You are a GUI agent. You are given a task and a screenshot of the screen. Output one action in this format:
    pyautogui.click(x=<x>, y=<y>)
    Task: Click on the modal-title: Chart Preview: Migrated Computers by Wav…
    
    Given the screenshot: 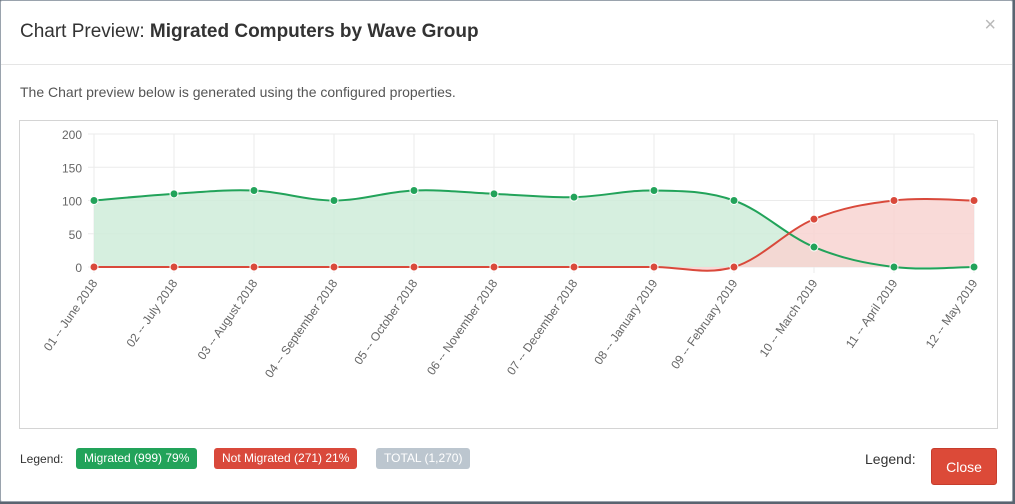 What is the action you would take?
    pyautogui.click(x=249, y=32)
    